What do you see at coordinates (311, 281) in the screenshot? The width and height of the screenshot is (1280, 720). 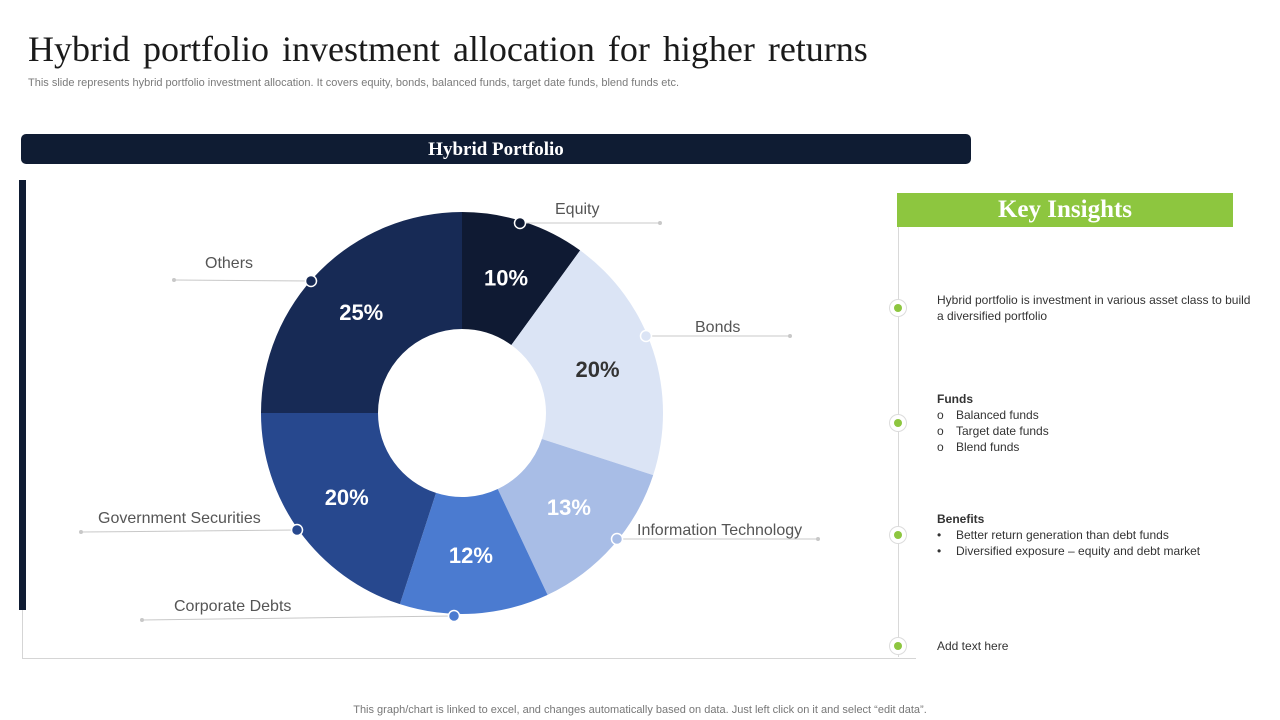 I see `leader-dot-others` at bounding box center [311, 281].